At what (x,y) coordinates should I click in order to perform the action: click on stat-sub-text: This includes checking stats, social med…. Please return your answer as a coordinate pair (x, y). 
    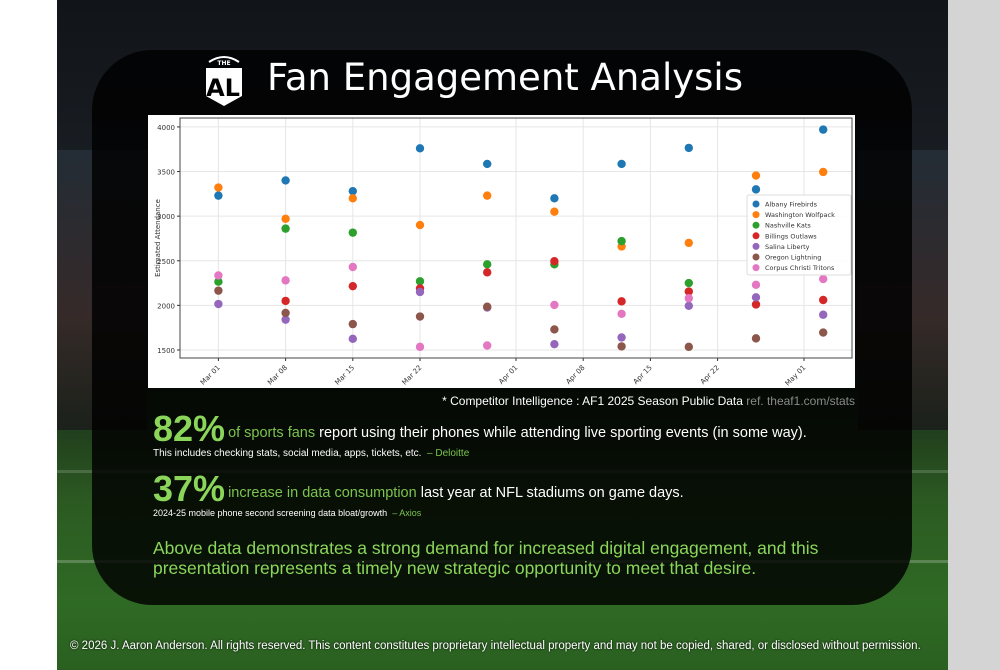
    Looking at the image, I should click on (287, 453).